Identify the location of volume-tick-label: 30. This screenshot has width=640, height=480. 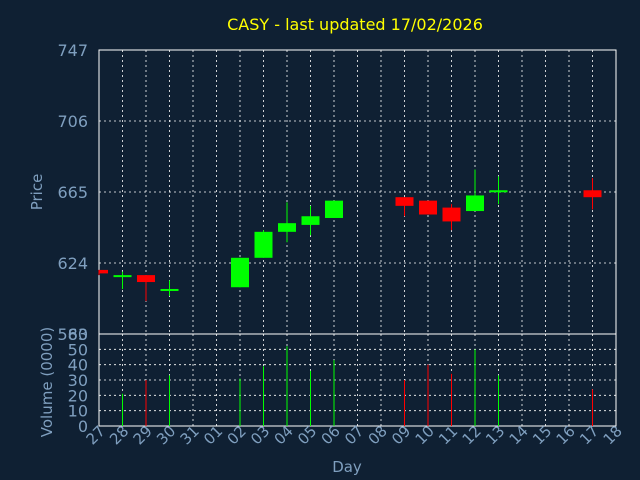
(78, 380).